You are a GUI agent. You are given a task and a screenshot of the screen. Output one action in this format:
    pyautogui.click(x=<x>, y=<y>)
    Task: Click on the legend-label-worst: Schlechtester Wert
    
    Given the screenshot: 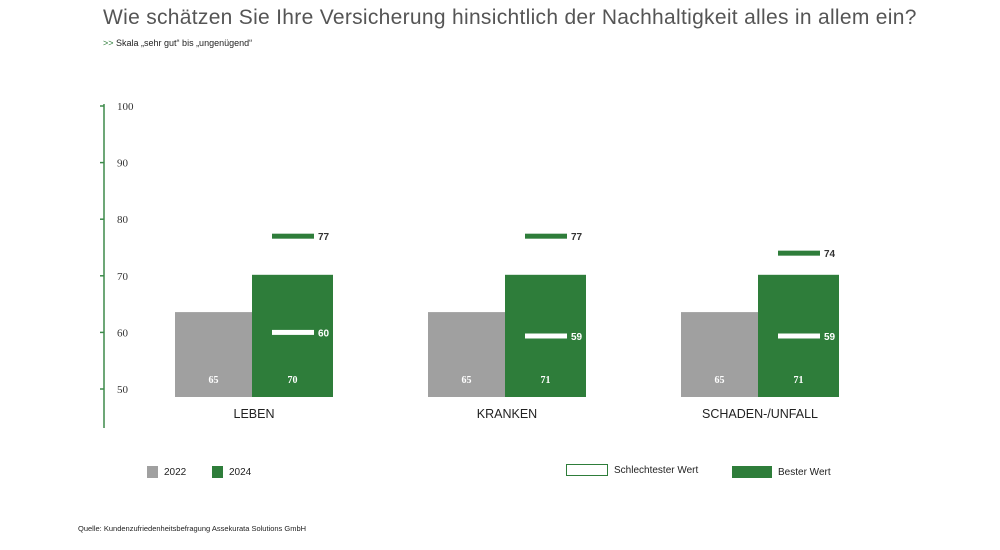 What is the action you would take?
    pyautogui.click(x=656, y=470)
    